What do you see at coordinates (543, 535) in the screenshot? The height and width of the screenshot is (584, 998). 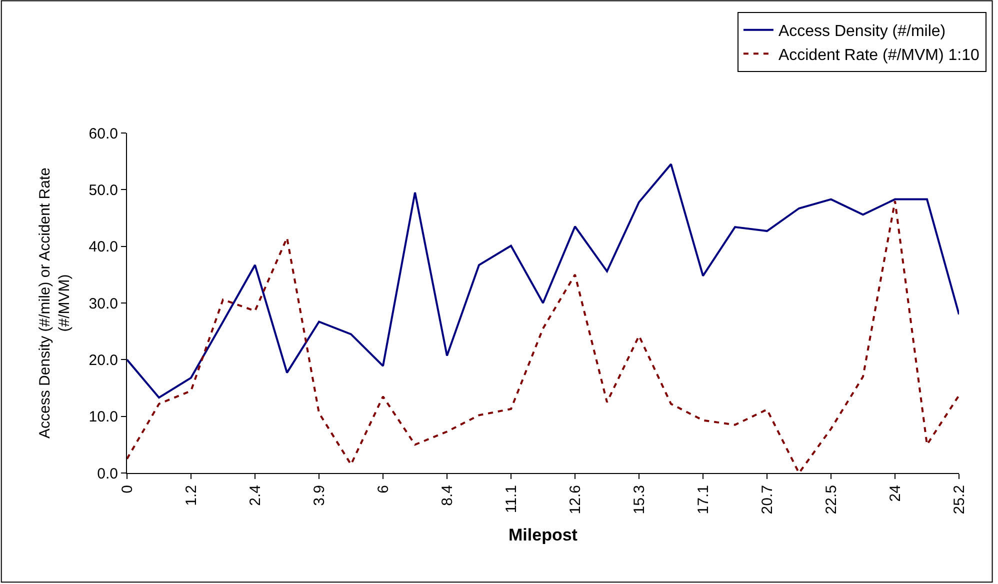 I see `x-axis-title: Milepost` at bounding box center [543, 535].